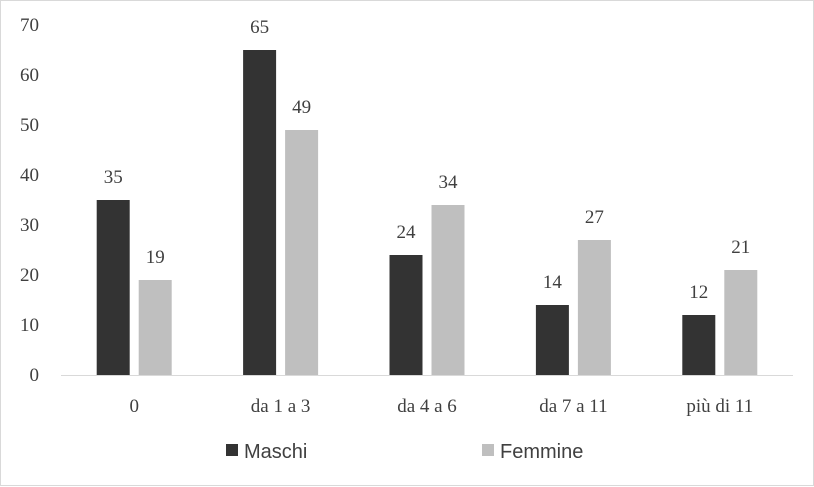 The image size is (814, 487). What do you see at coordinates (155, 257) in the screenshot?
I see `data-label: 19` at bounding box center [155, 257].